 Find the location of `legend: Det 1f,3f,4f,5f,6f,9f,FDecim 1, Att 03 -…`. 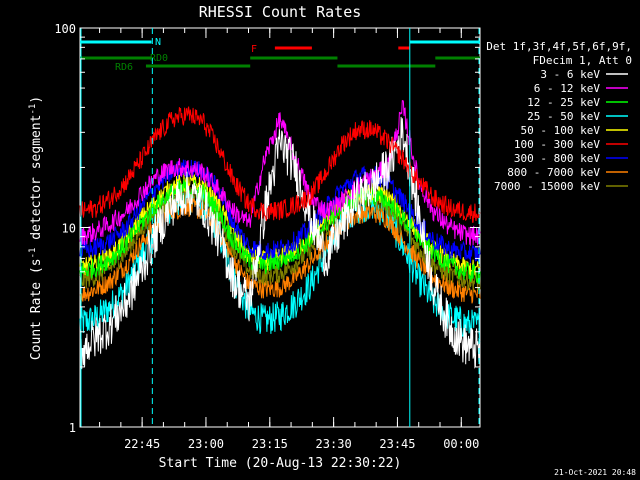

legend: Det 1f,3f,4f,5f,6f,9f,FDecim 1, Att 03 -… is located at coordinates (559, 116).